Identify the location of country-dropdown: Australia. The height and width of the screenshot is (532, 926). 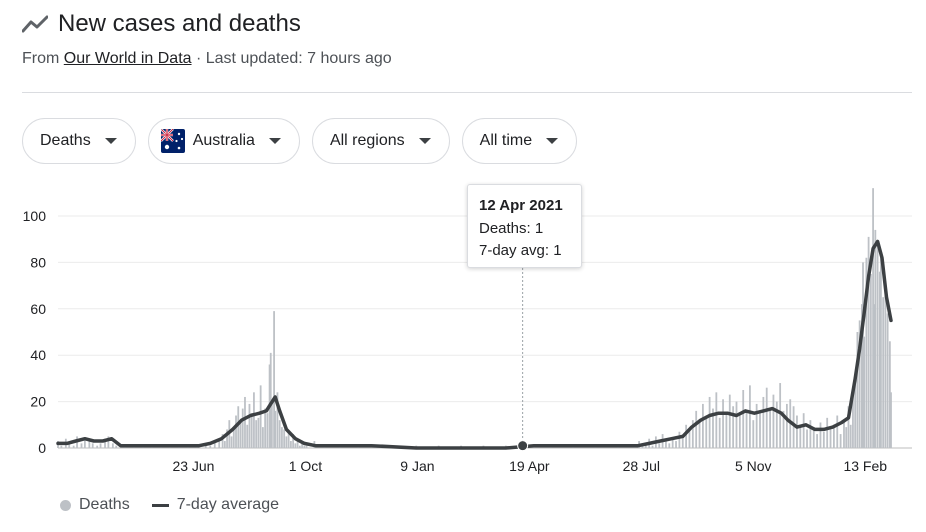
(223, 141).